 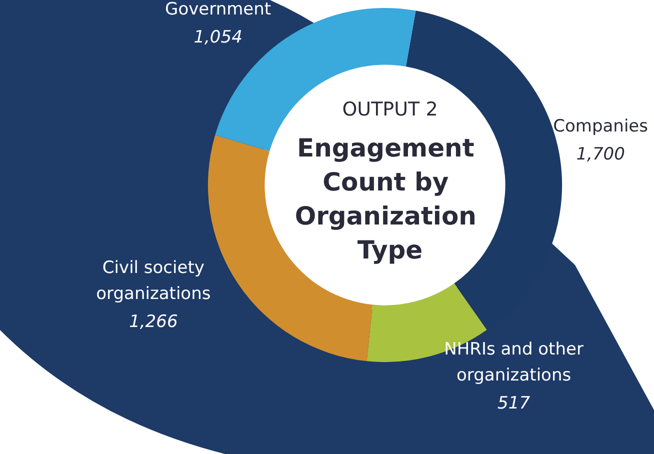 I want to click on slice-label: Civil society organizations, so click(x=153, y=281).